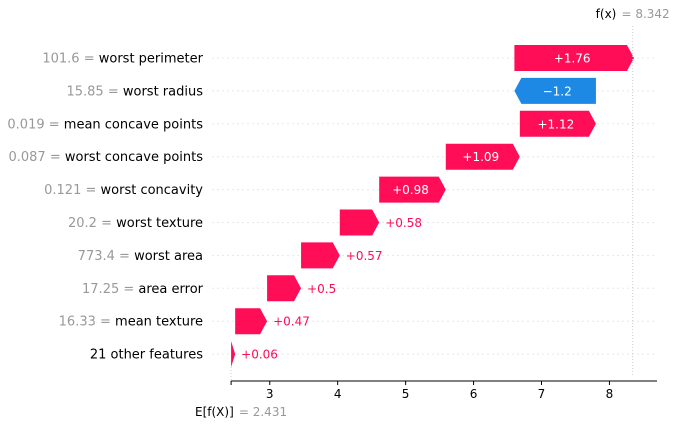  I want to click on x-tick-label: 7, so click(542, 394).